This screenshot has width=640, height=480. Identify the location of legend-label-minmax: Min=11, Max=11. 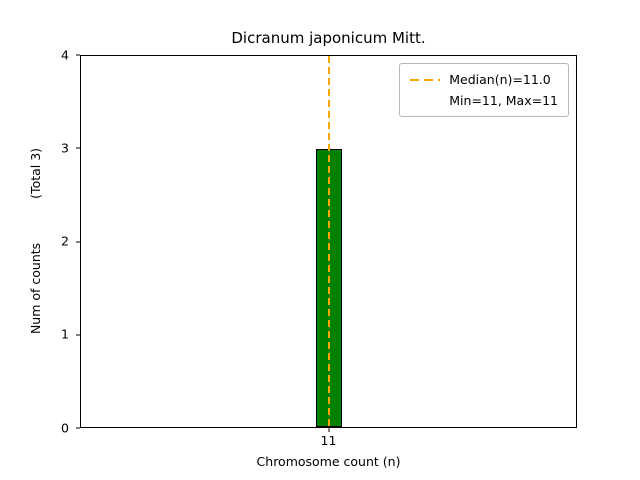
(503, 100).